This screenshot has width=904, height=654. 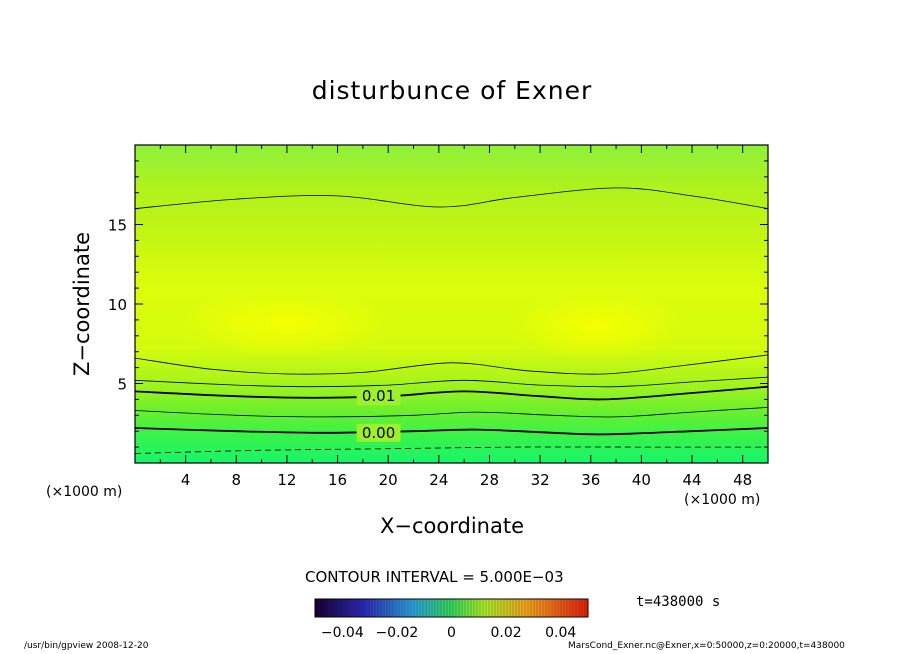 What do you see at coordinates (434, 577) in the screenshot?
I see `contour-interval: CONTOUR INTERVAL = 5.000E−03` at bounding box center [434, 577].